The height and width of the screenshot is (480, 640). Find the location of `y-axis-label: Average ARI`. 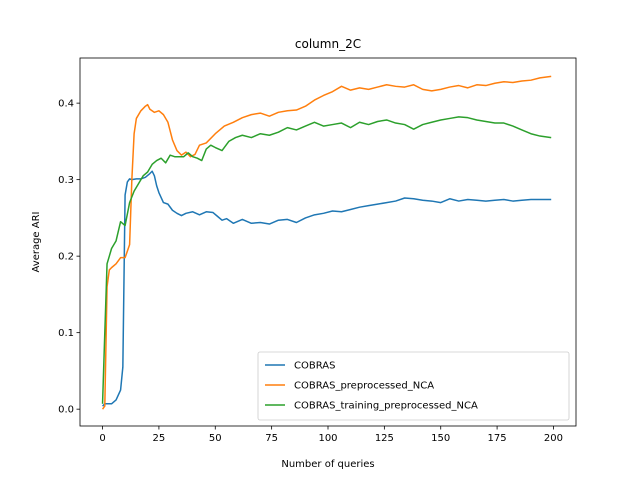

y-axis-label: Average ARI is located at coordinates (36, 242).